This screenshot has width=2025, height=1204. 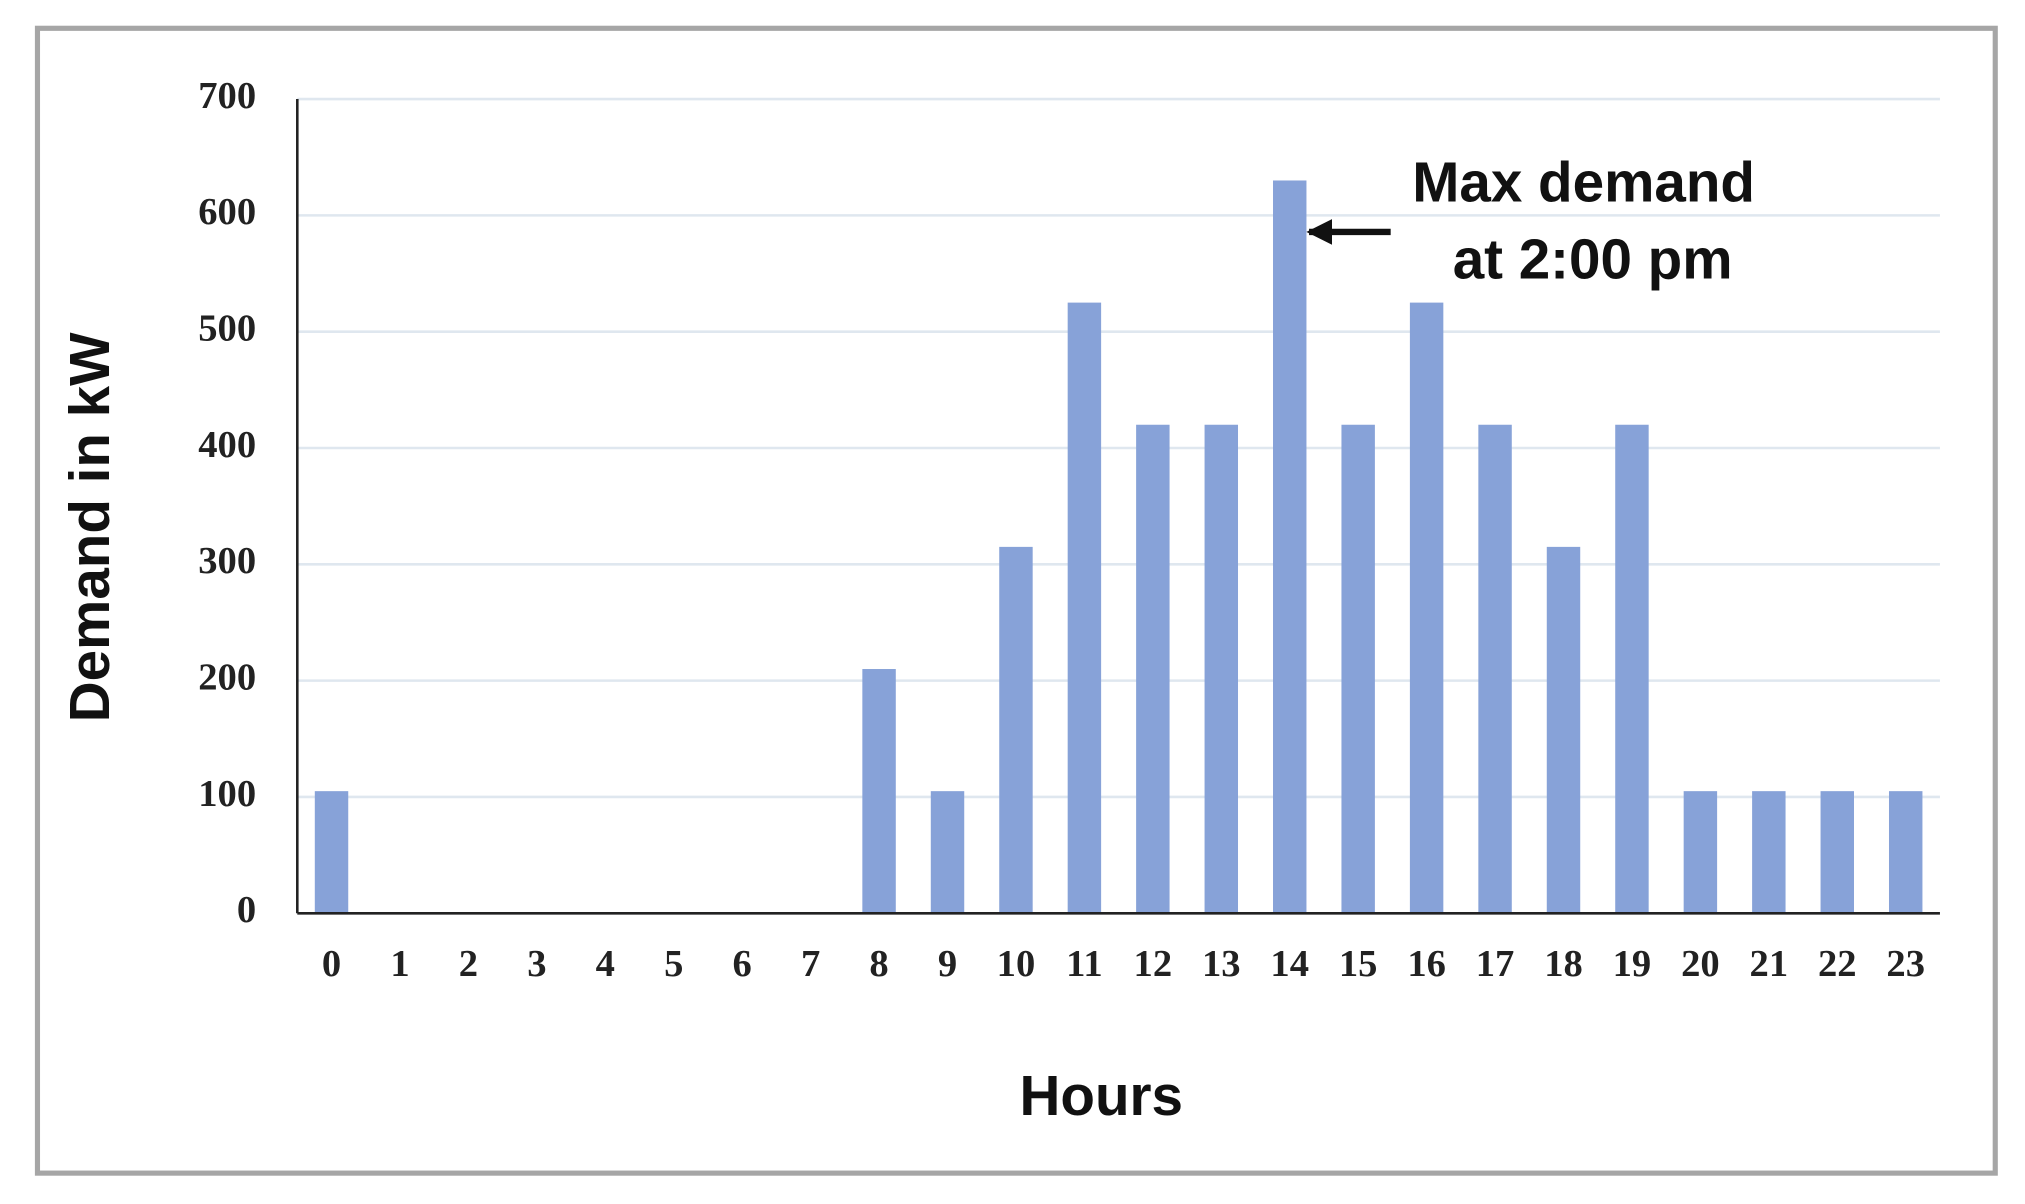 I want to click on y-tick-label: 700, so click(x=227, y=96).